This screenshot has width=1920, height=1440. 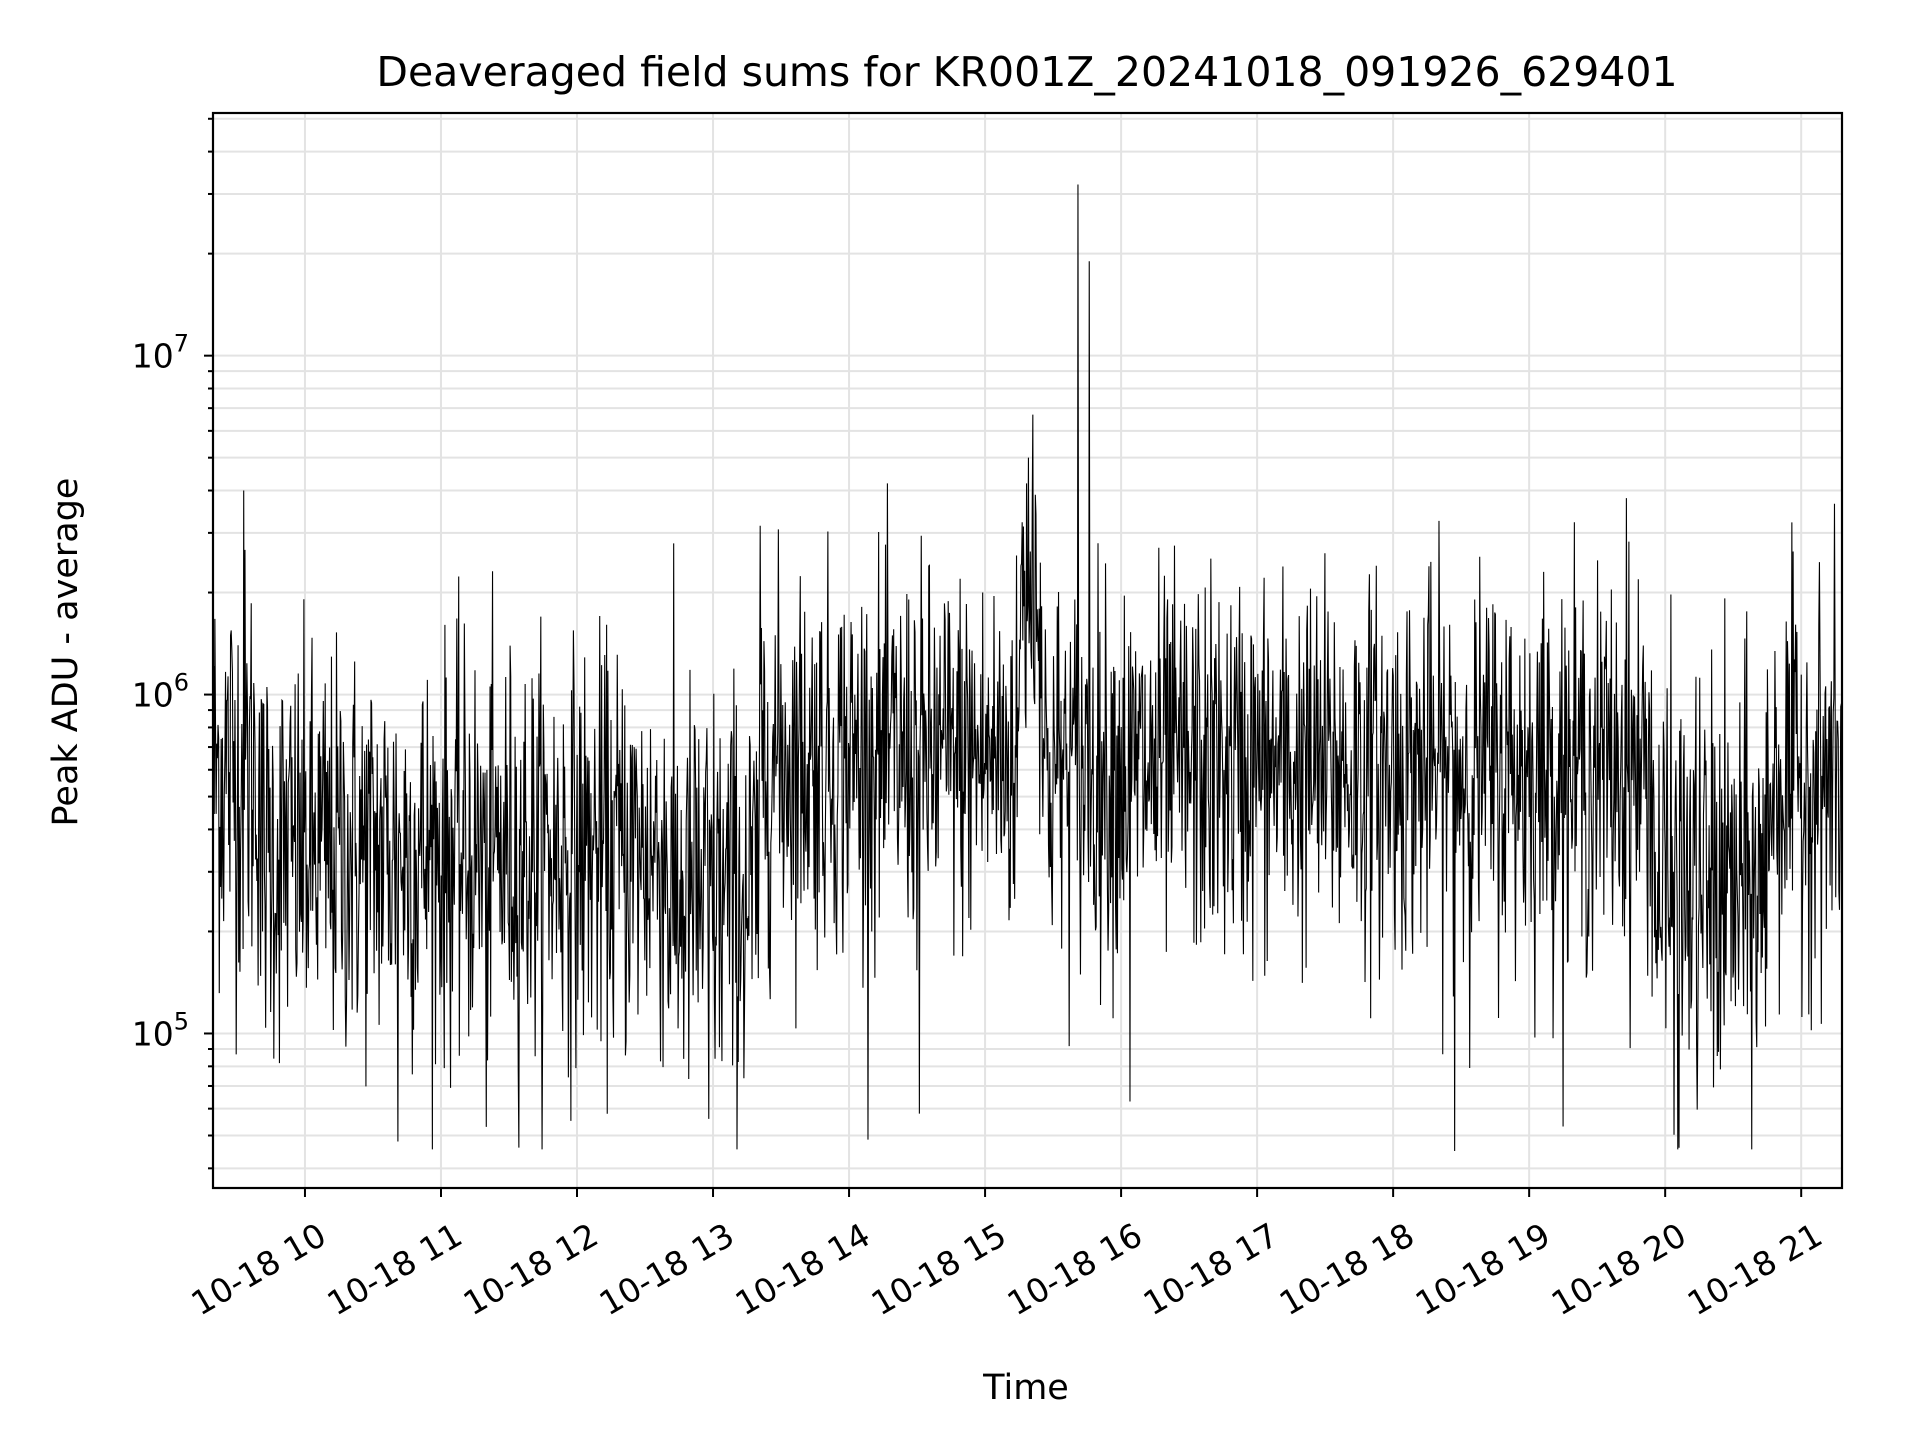 What do you see at coordinates (395, 1269) in the screenshot?
I see `x-tick-label: 10-18 11` at bounding box center [395, 1269].